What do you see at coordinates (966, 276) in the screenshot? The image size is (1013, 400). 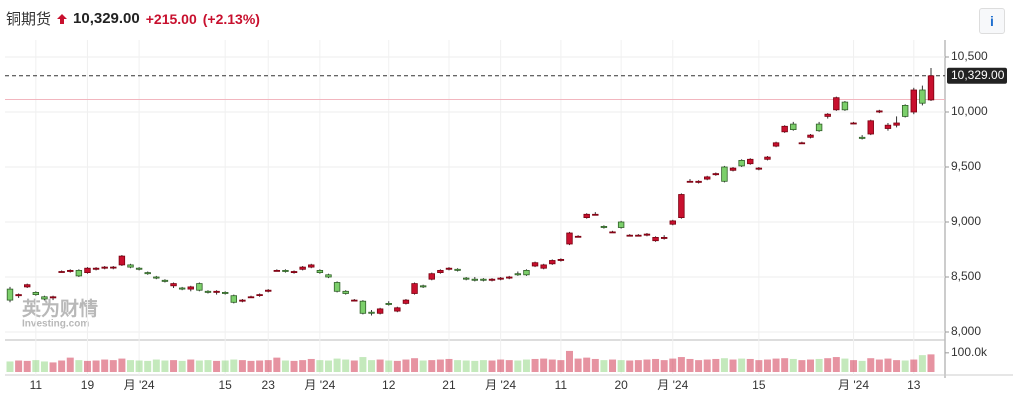 I see `y-tick-label: 8,500` at bounding box center [966, 276].